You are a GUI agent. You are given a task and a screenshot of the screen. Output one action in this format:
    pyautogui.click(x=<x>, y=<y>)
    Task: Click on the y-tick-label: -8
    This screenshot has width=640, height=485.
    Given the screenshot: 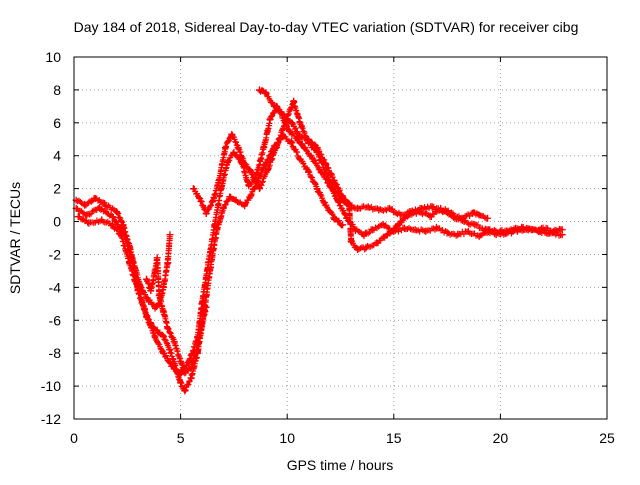 What is the action you would take?
    pyautogui.click(x=55, y=353)
    